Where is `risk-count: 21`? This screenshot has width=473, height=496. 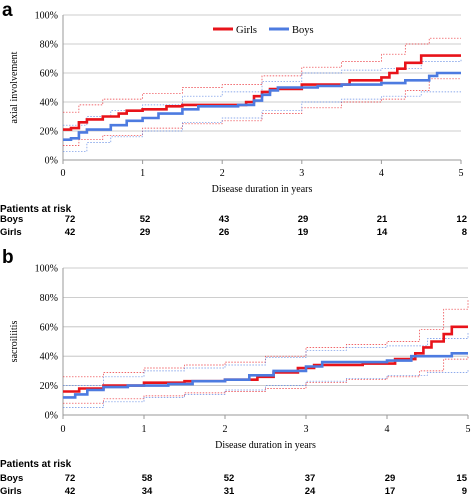 risk-count: 21 is located at coordinates (382, 219).